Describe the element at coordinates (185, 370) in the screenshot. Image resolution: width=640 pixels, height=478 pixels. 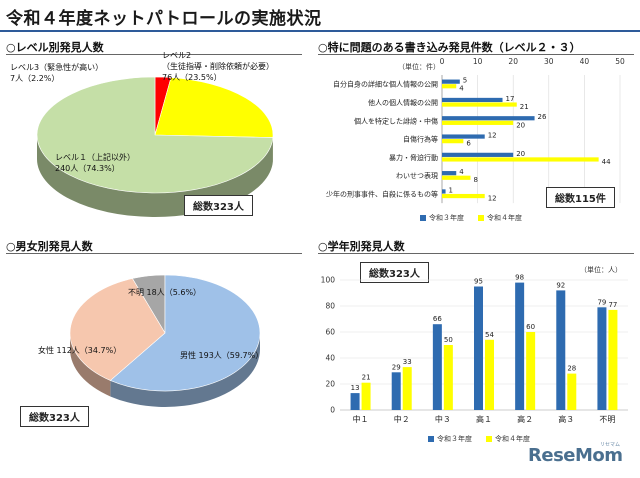
I see `pie-slice-male-side` at that location.